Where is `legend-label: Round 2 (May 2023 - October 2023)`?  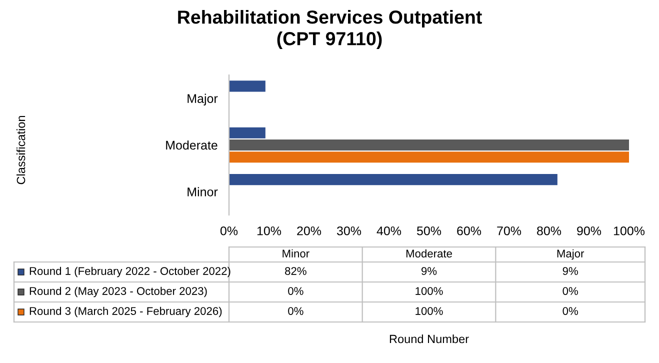 legend-label: Round 2 (May 2023 - October 2023) is located at coordinates (118, 292).